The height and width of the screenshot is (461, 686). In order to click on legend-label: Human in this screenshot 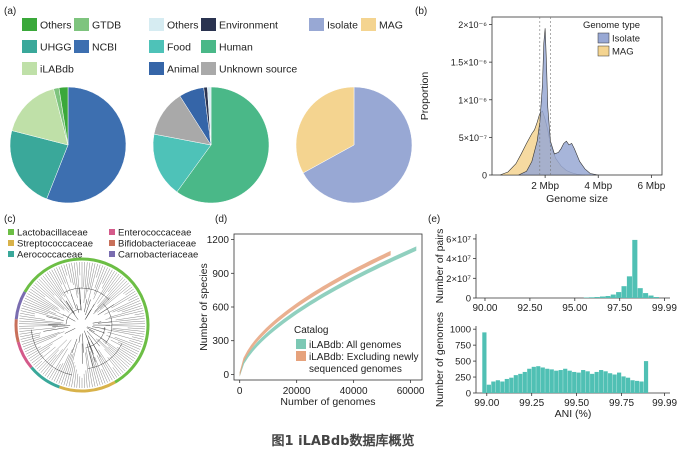, I will do `click(236, 48)`.